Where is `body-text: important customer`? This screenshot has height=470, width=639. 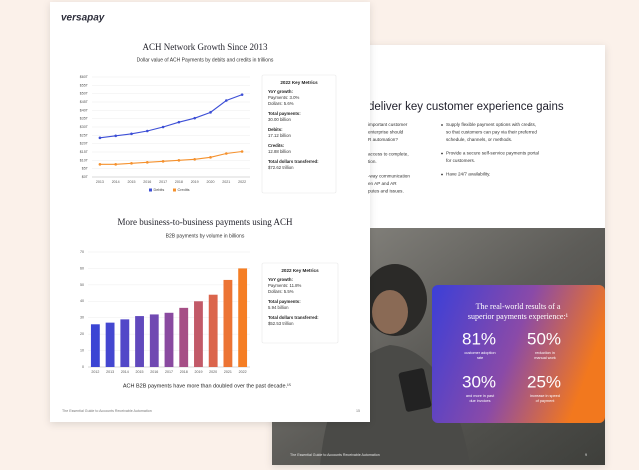
body-text: important customer is located at coordinates (388, 124).